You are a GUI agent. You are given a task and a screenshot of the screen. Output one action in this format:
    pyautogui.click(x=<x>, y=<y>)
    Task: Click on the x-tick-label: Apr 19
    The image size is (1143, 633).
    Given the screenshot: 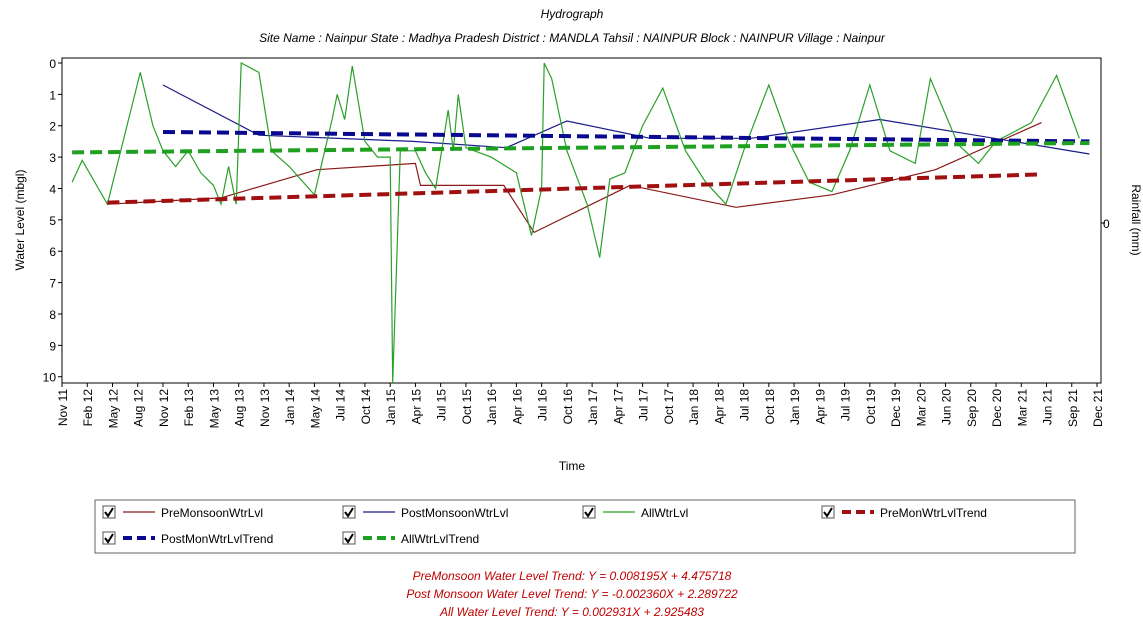 What is the action you would take?
    pyautogui.click(x=820, y=407)
    